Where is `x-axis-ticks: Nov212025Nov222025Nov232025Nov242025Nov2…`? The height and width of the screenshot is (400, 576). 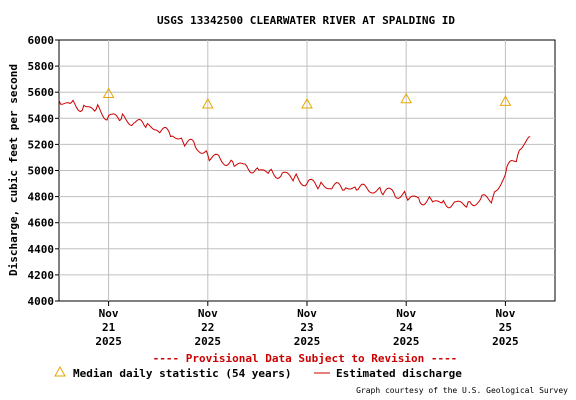
x-axis-ticks: Nov212025Nov222025Nov232025Nov242025Nov2… is located at coordinates (307, 324).